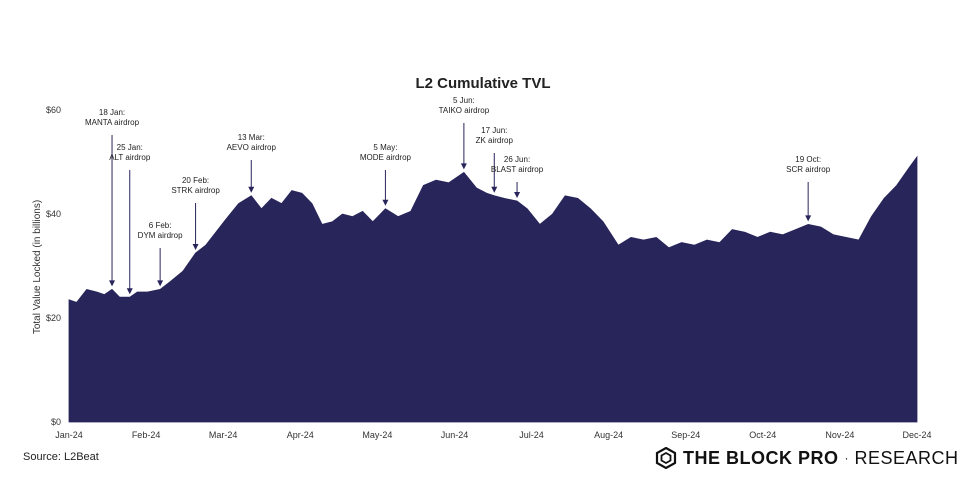 This screenshot has width=974, height=492. I want to click on brand-name: THE BLOCK PRO, so click(761, 457).